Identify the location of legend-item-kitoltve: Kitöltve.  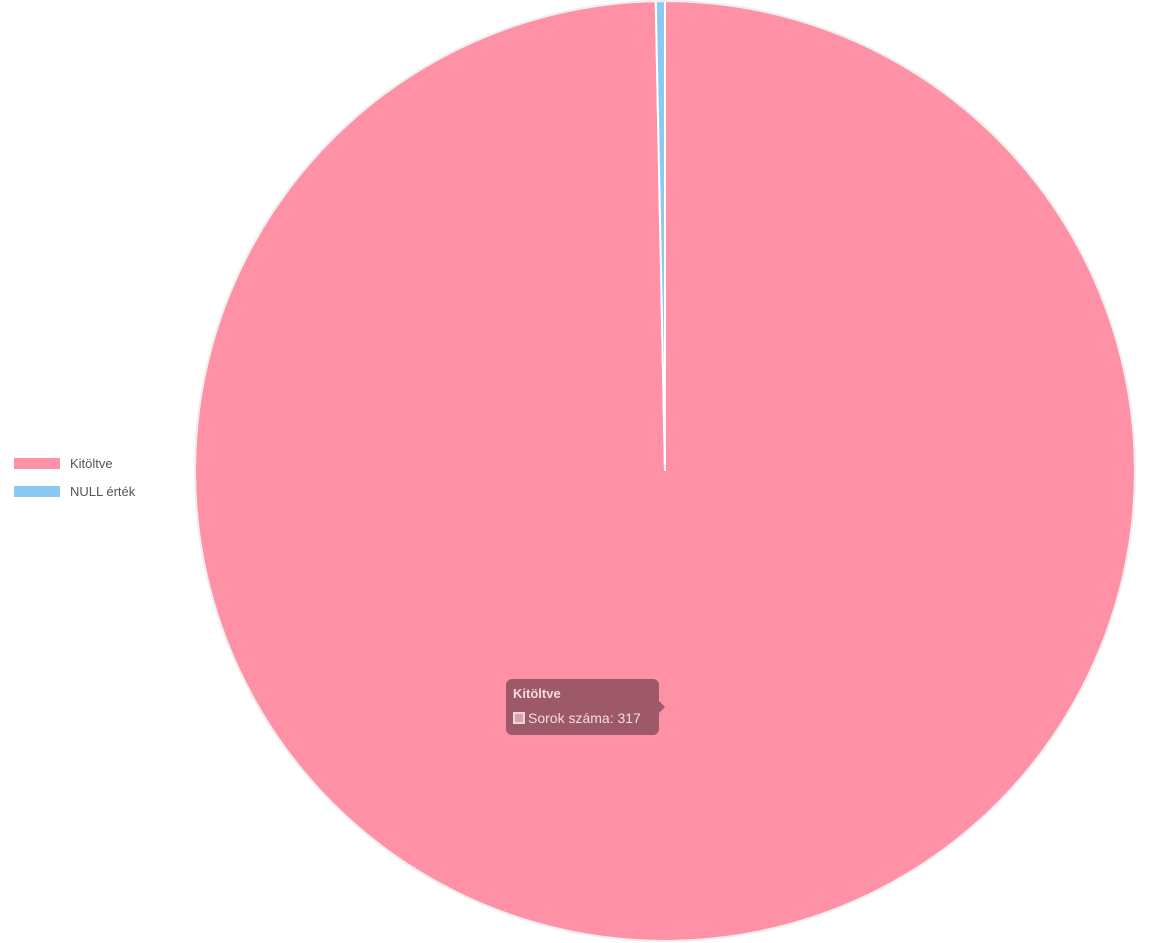
(74, 463).